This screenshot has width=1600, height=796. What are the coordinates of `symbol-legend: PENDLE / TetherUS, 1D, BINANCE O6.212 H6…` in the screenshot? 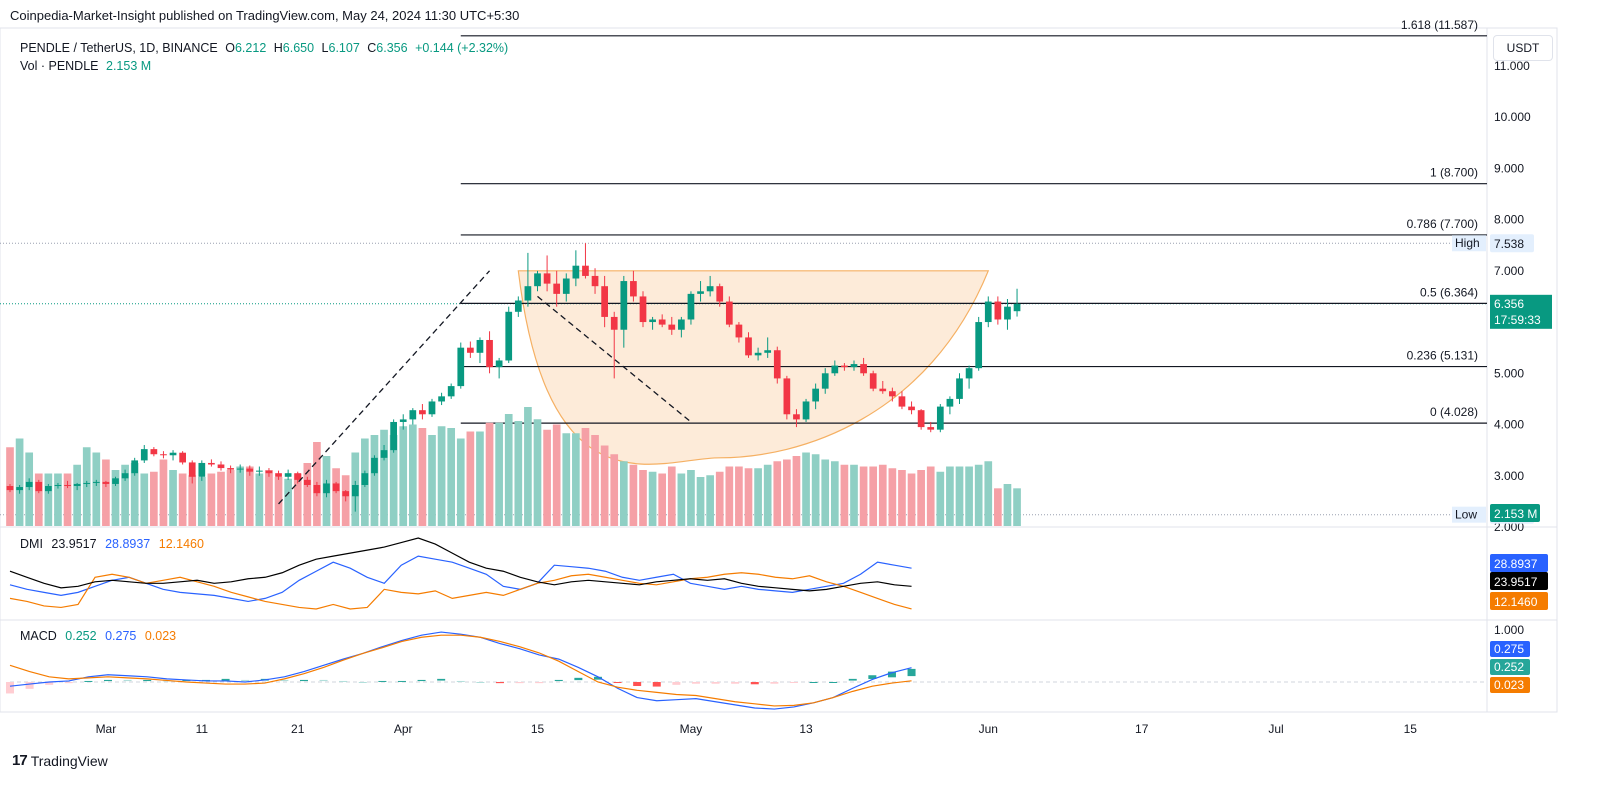 It's located at (266, 57).